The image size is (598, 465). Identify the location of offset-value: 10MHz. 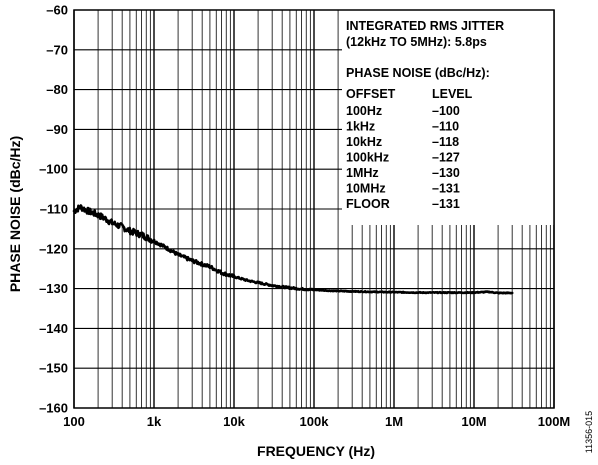
(366, 189).